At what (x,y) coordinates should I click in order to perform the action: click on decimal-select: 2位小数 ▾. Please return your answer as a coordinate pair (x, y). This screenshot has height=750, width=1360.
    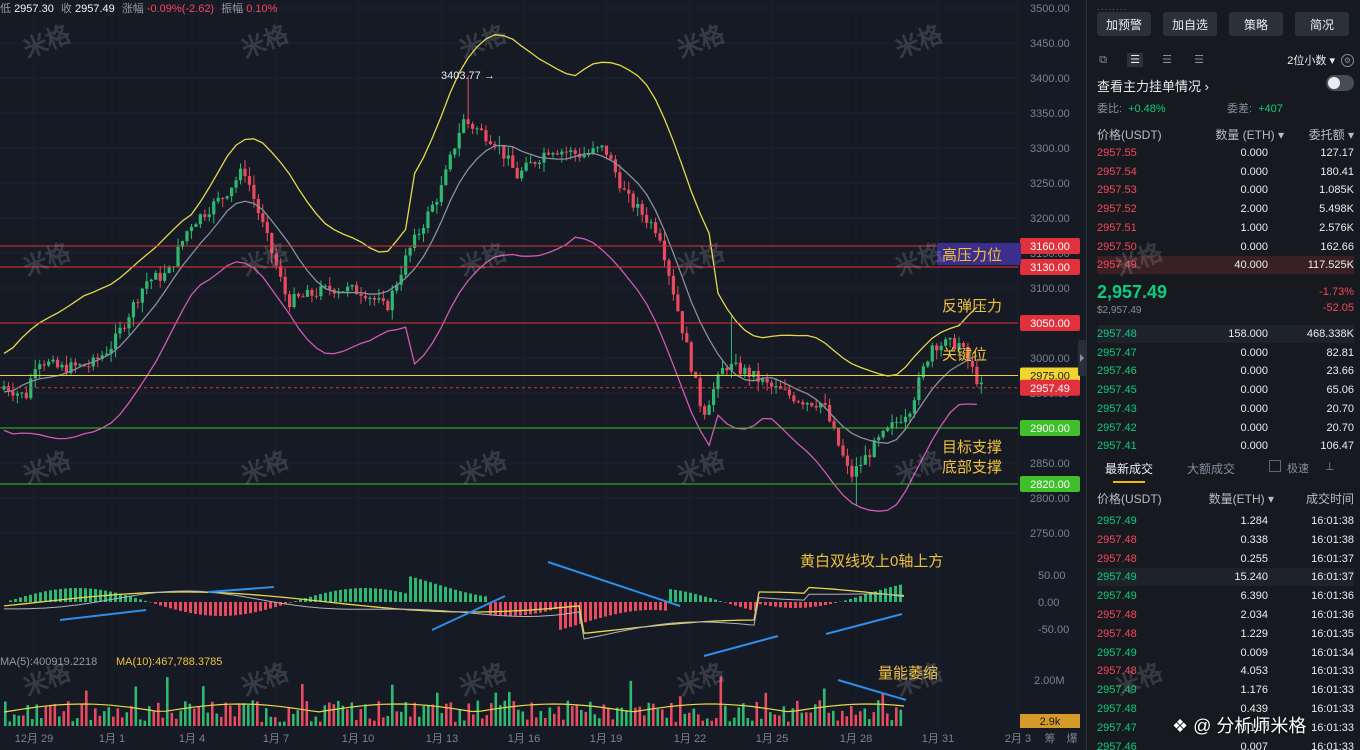
    Looking at the image, I should click on (1311, 61).